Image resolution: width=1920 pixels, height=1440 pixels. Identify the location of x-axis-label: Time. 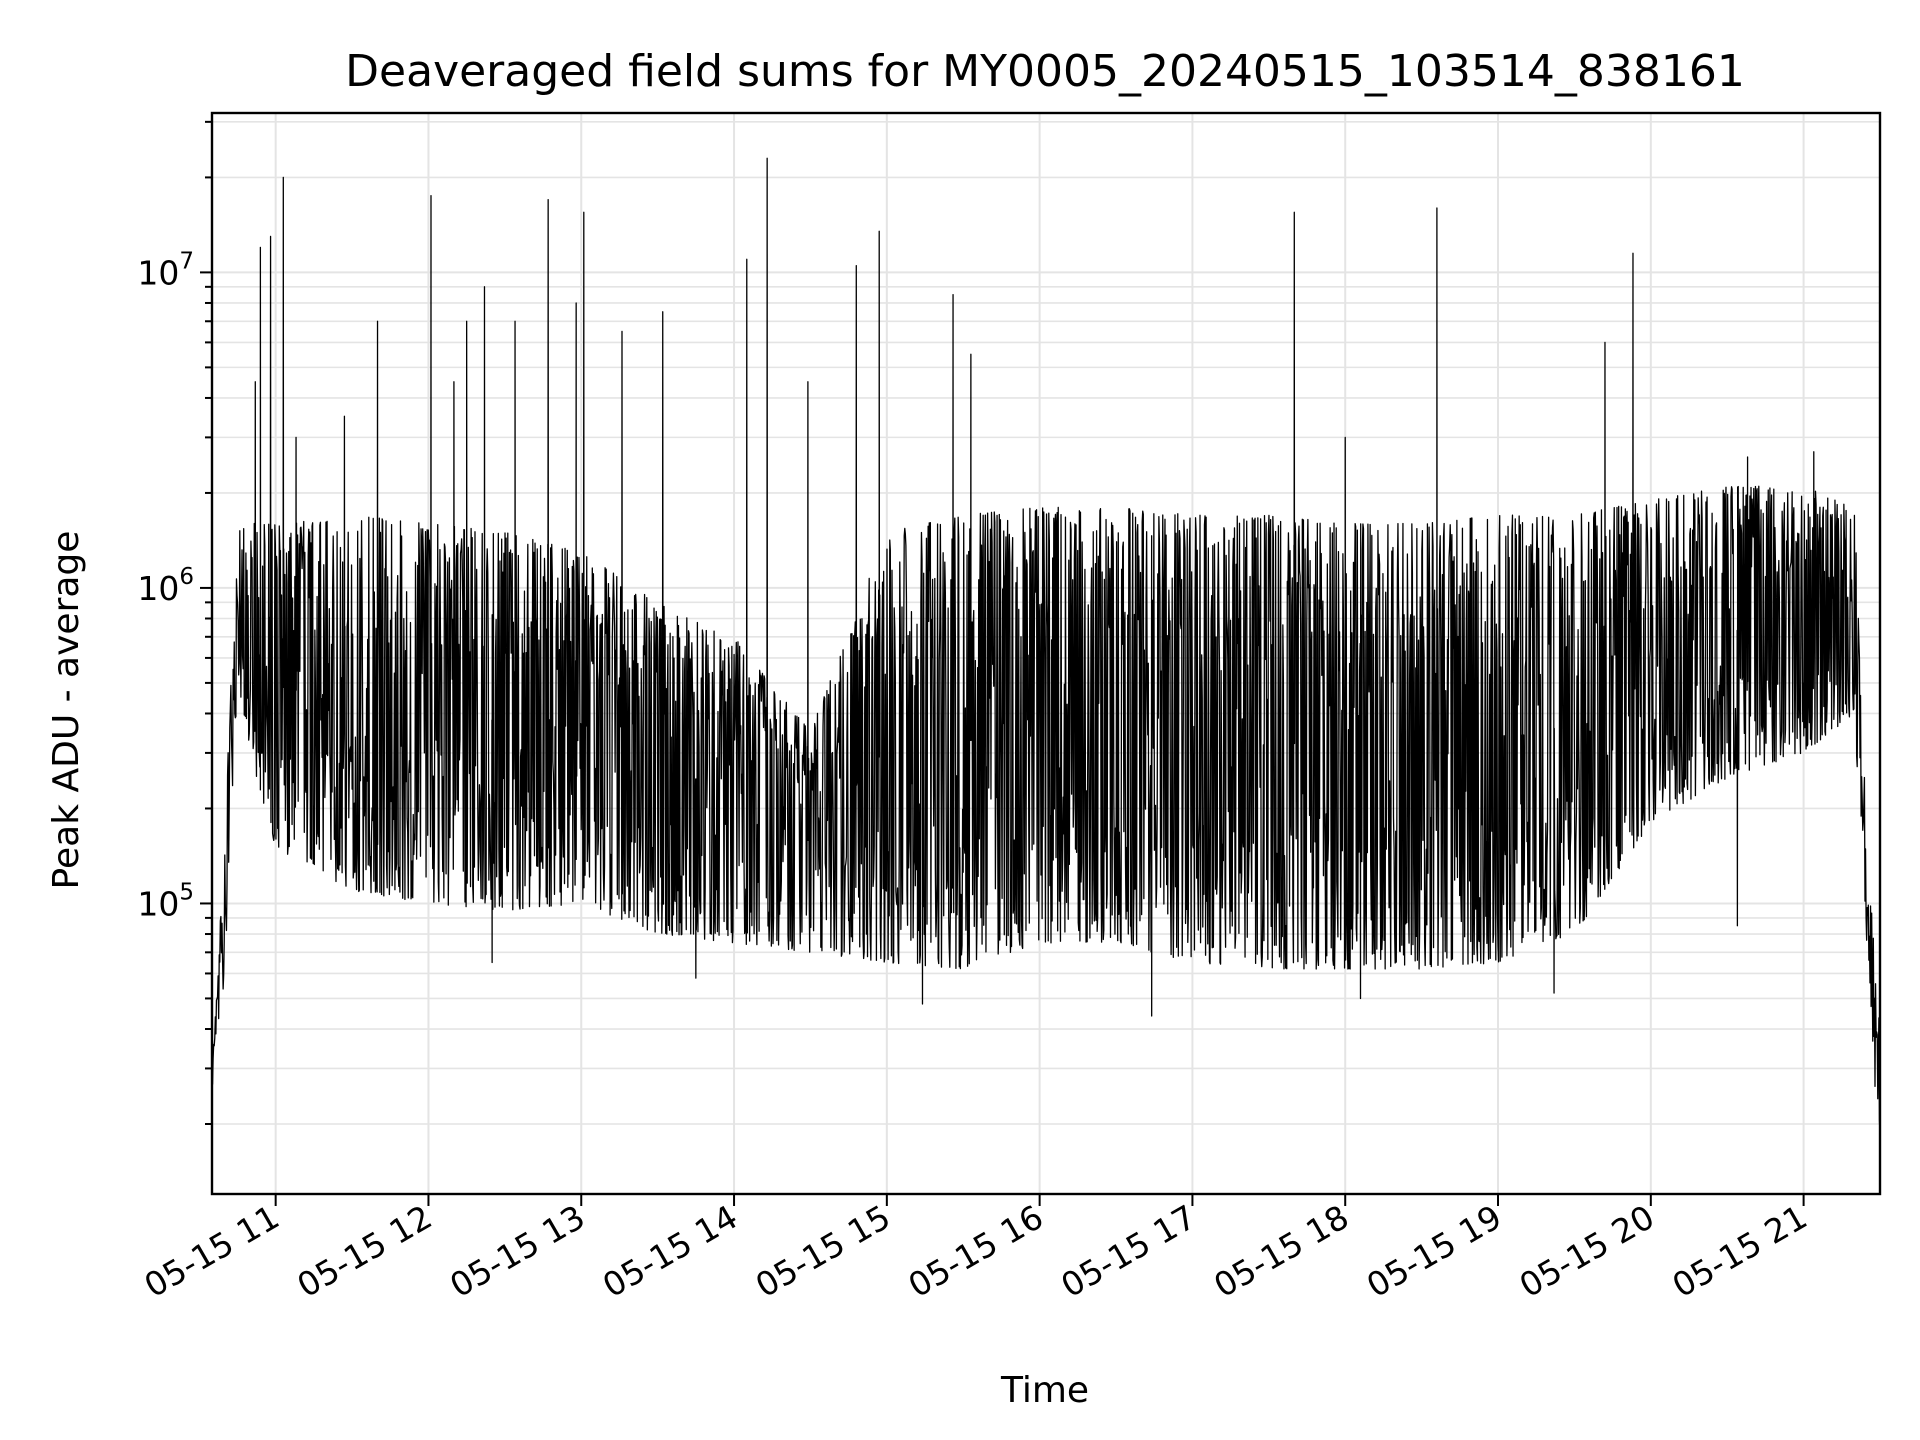
(1044, 1390).